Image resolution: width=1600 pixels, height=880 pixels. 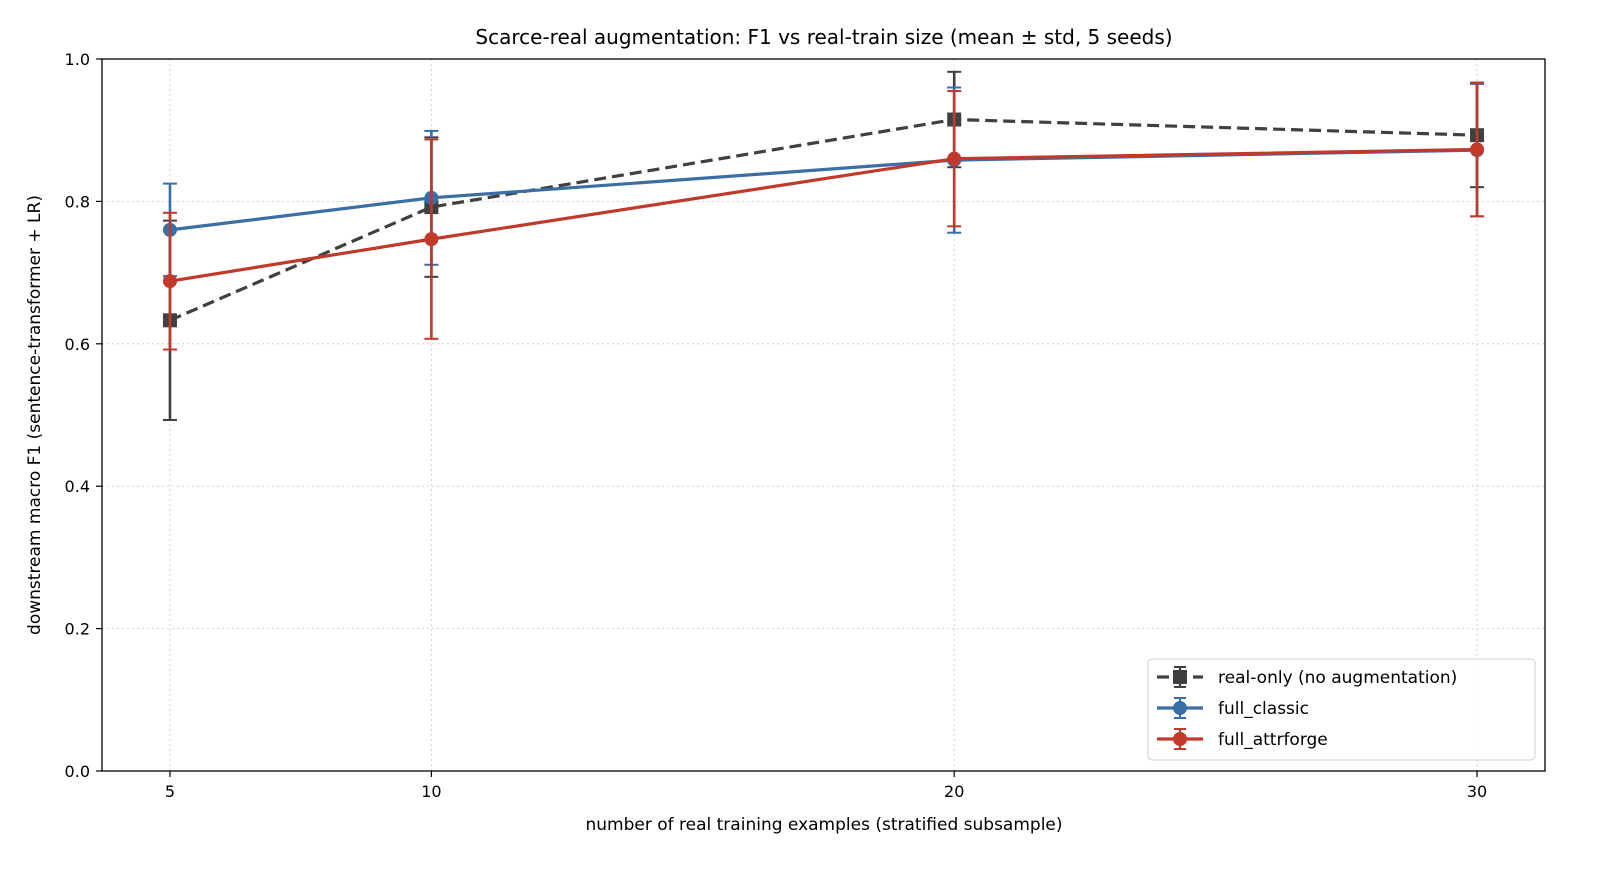 What do you see at coordinates (77, 629) in the screenshot?
I see `y-tick-label: 0.2` at bounding box center [77, 629].